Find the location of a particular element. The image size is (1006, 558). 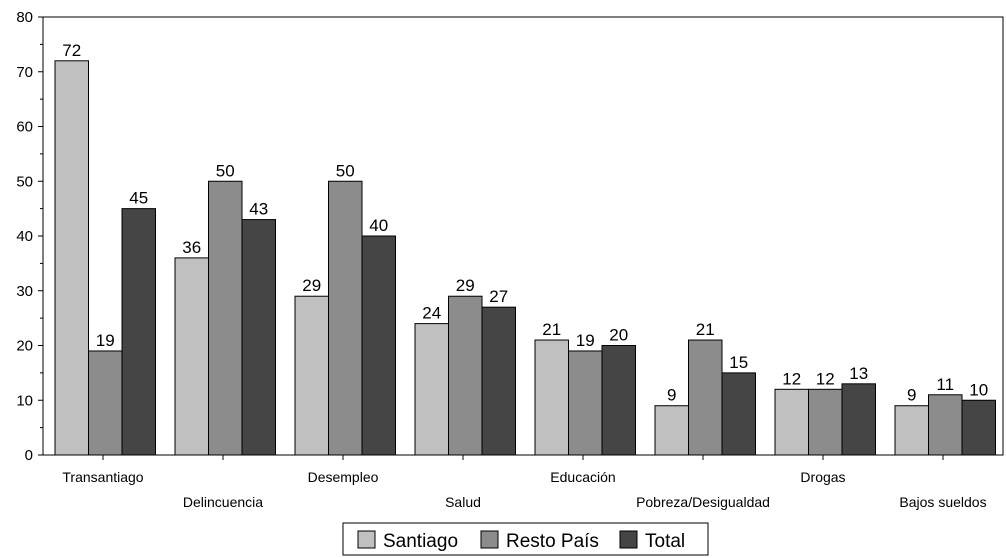

data-label: 43 is located at coordinates (258, 209).